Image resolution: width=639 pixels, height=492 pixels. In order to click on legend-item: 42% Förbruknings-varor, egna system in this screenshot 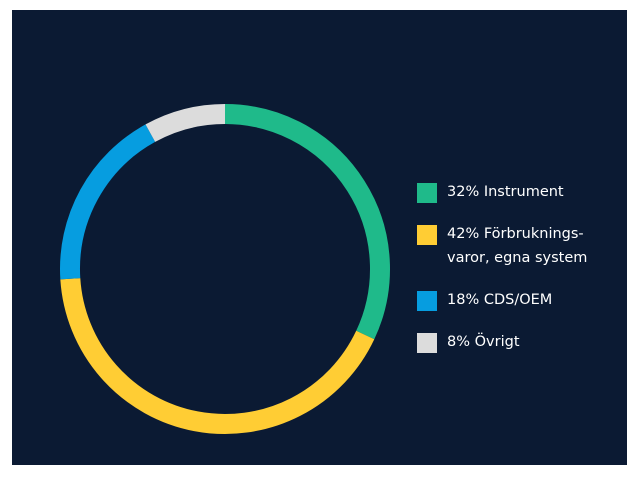, I will do `click(509, 246)`.